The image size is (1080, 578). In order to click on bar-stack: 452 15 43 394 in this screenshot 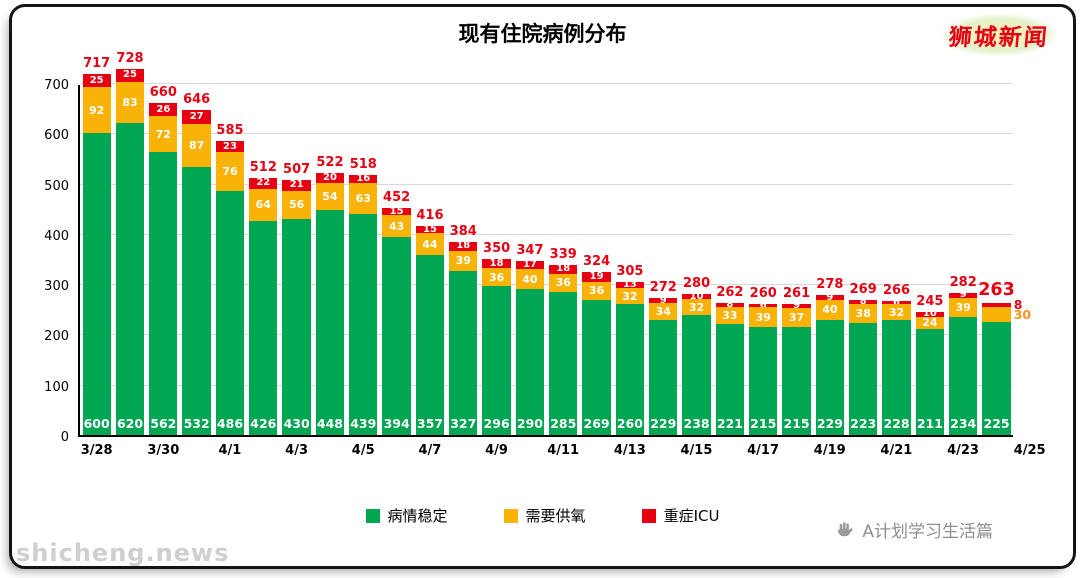, I will do `click(396, 312)`.